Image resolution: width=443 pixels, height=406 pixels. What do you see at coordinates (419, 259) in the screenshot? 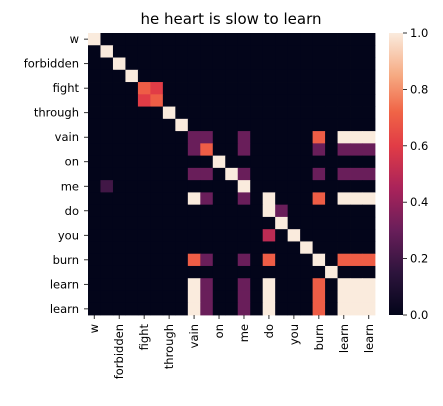
I see `colorbar-tick-label: 0.2` at bounding box center [419, 259].